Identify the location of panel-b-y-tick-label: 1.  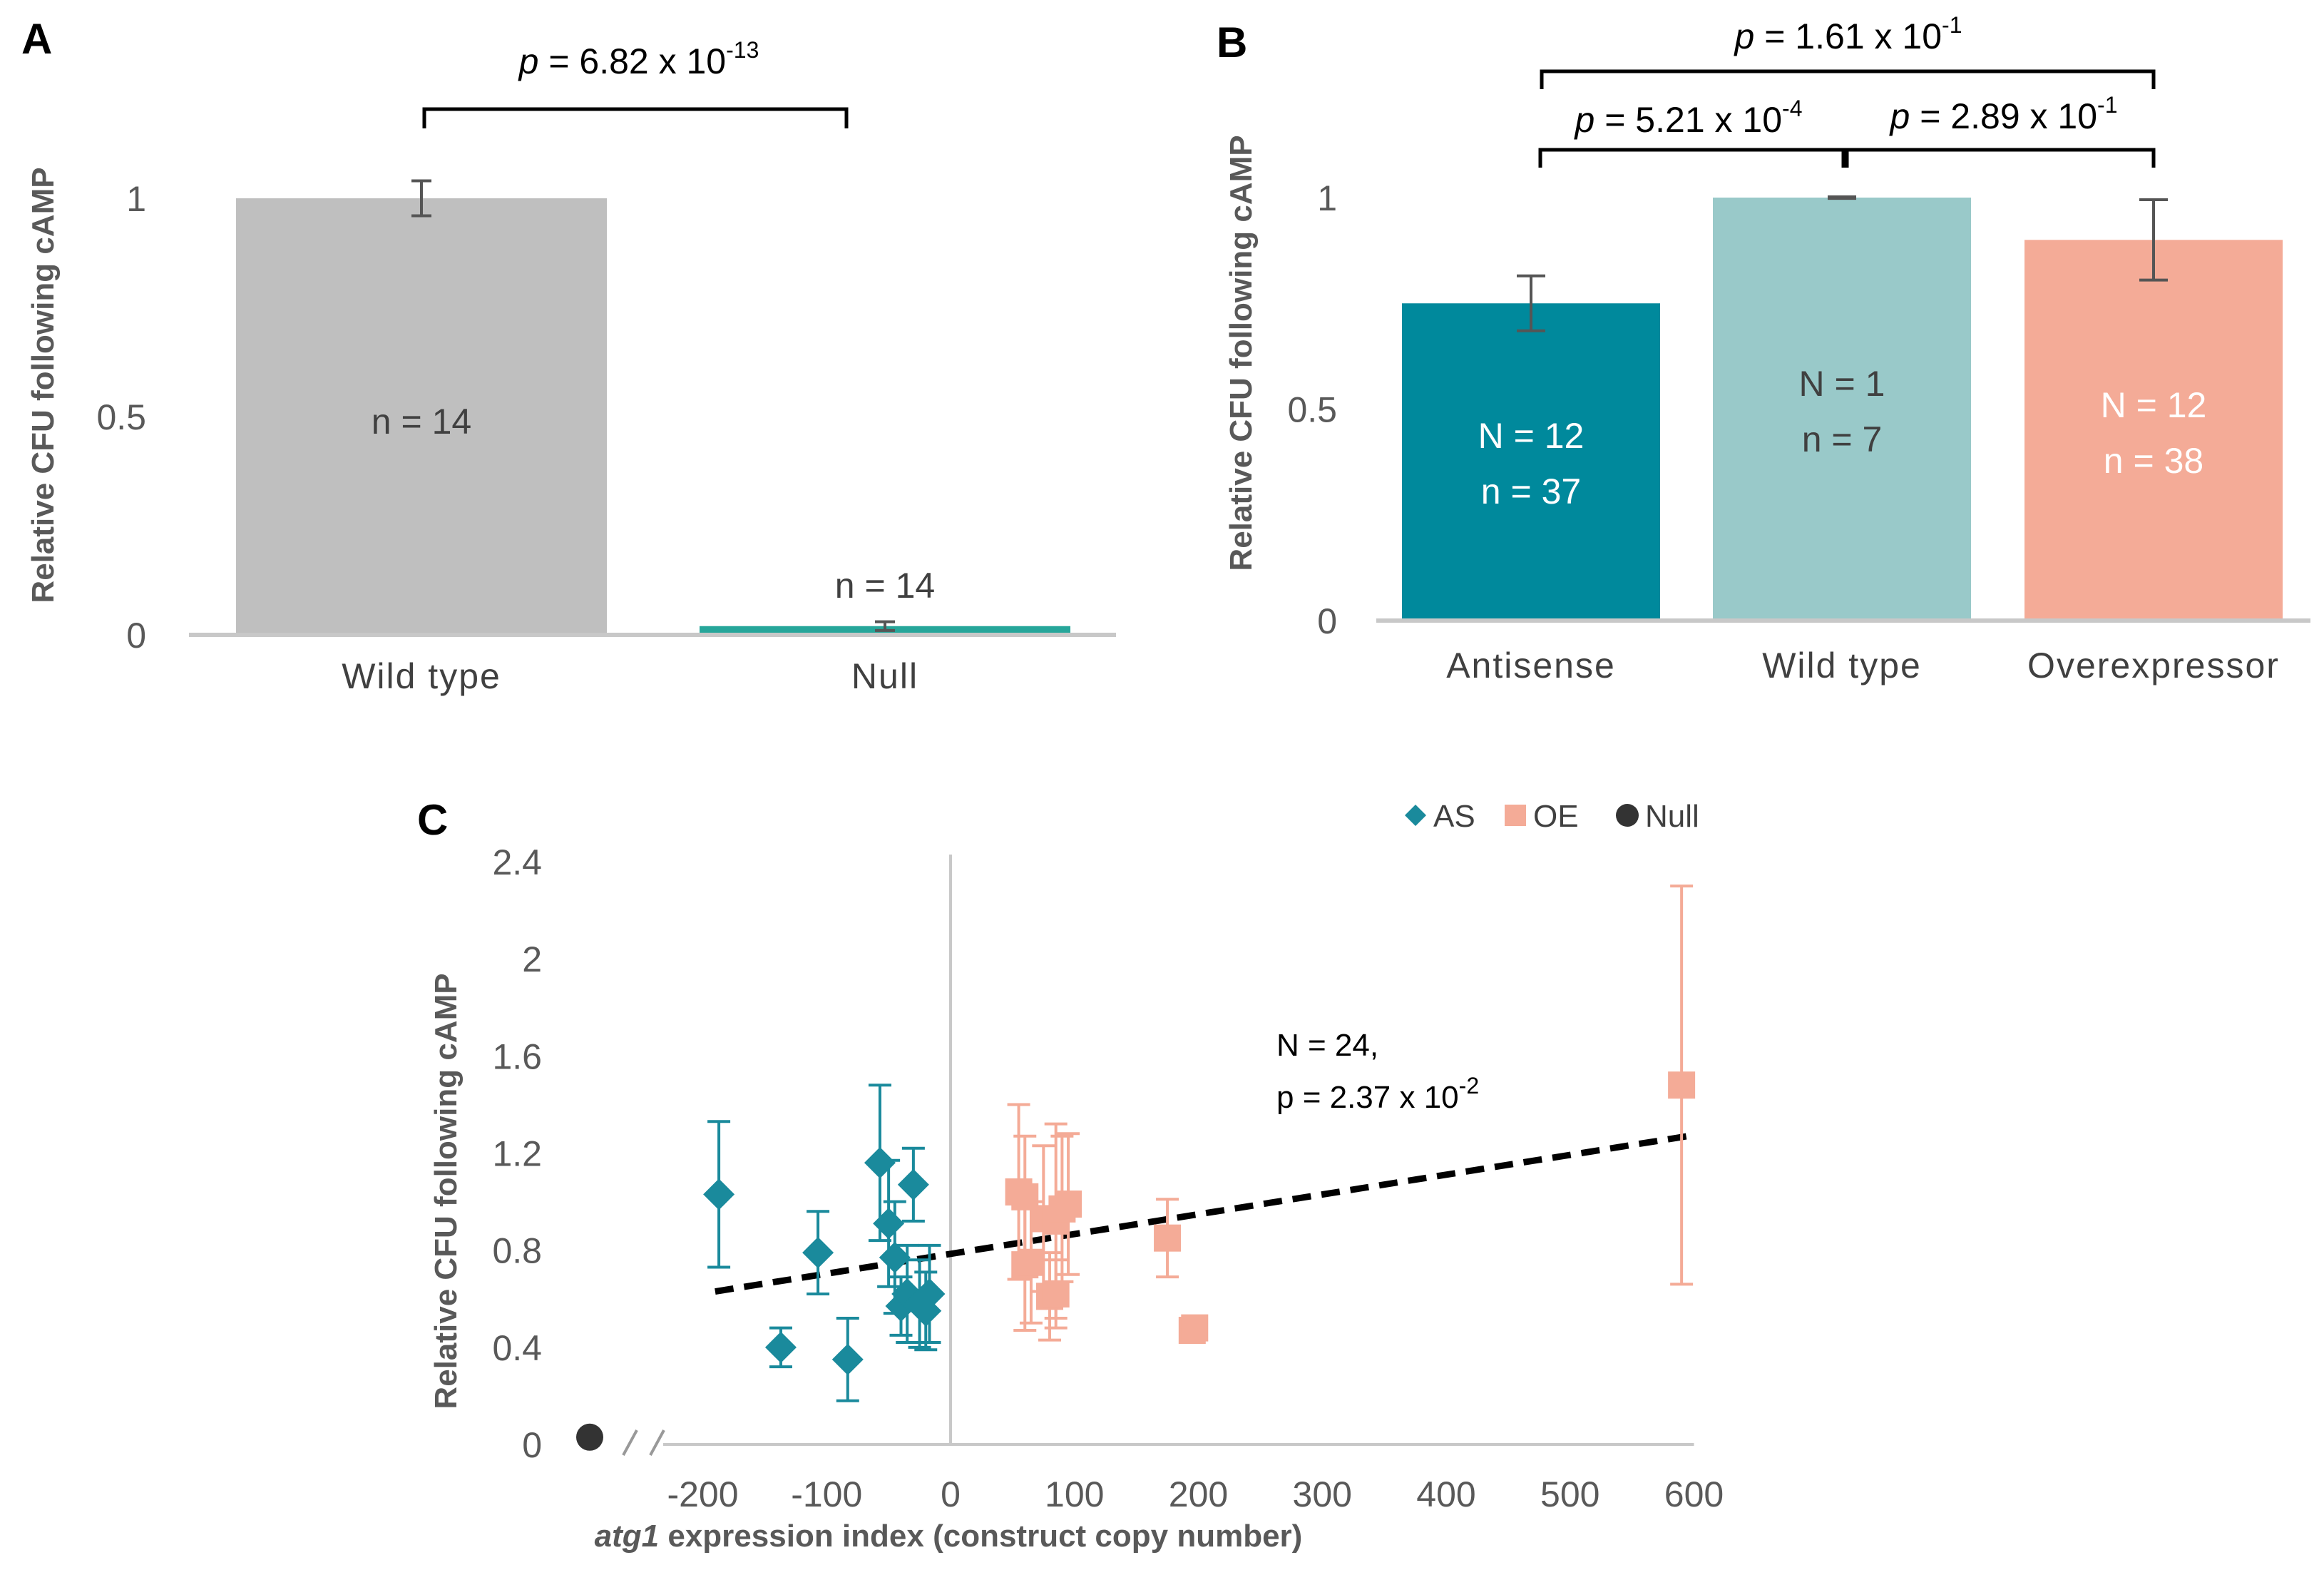
(1327, 198).